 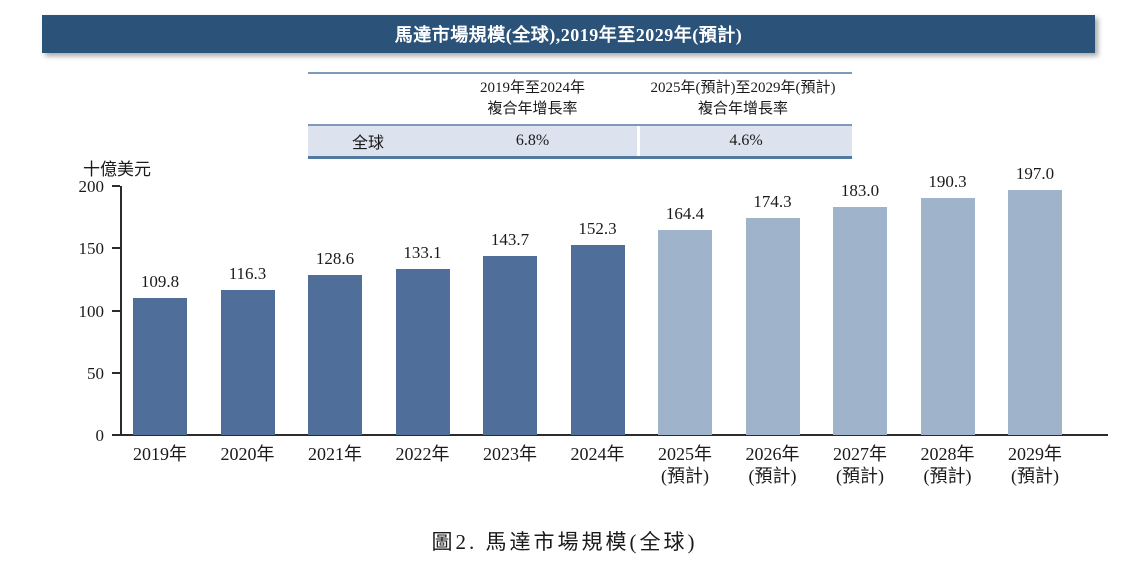 I want to click on x-tick-label: 2024年, so click(x=597, y=454).